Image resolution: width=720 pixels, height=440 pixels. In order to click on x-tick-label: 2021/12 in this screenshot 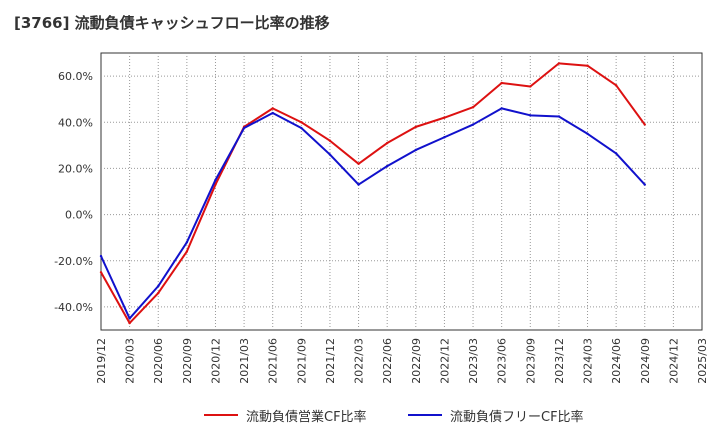, I will do `click(330, 361)`.